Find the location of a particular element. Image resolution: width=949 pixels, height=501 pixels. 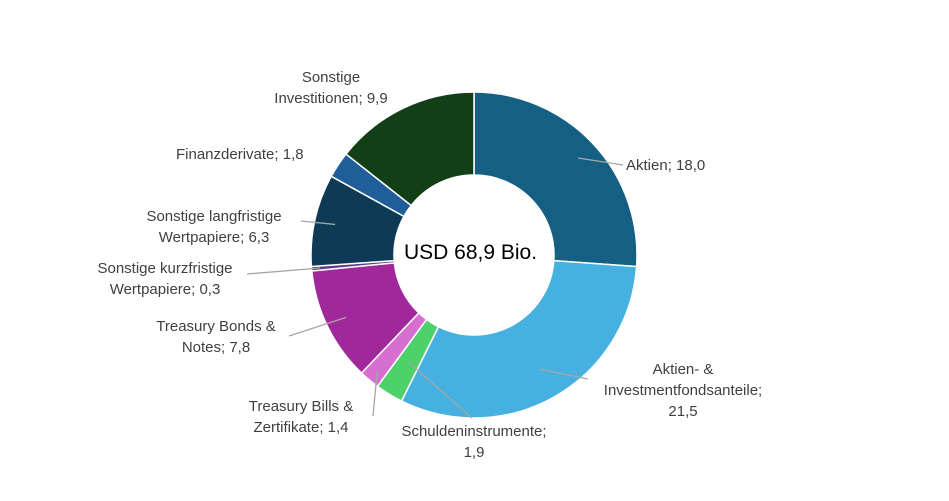

data-label-line: Investmentfondsanteile; is located at coordinates (683, 390).